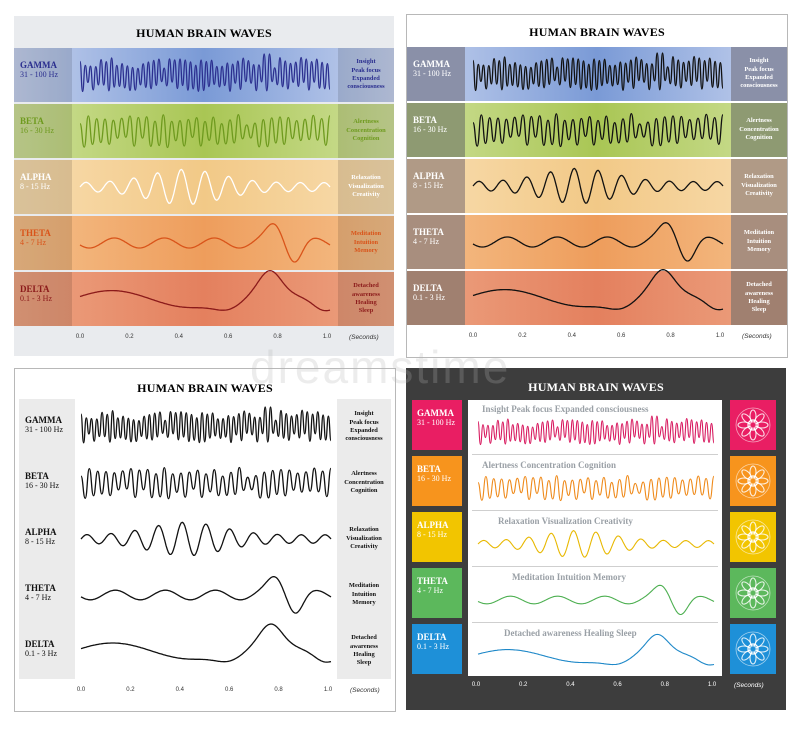 This screenshot has height=729, width=800. I want to click on label-column, so click(47, 539).